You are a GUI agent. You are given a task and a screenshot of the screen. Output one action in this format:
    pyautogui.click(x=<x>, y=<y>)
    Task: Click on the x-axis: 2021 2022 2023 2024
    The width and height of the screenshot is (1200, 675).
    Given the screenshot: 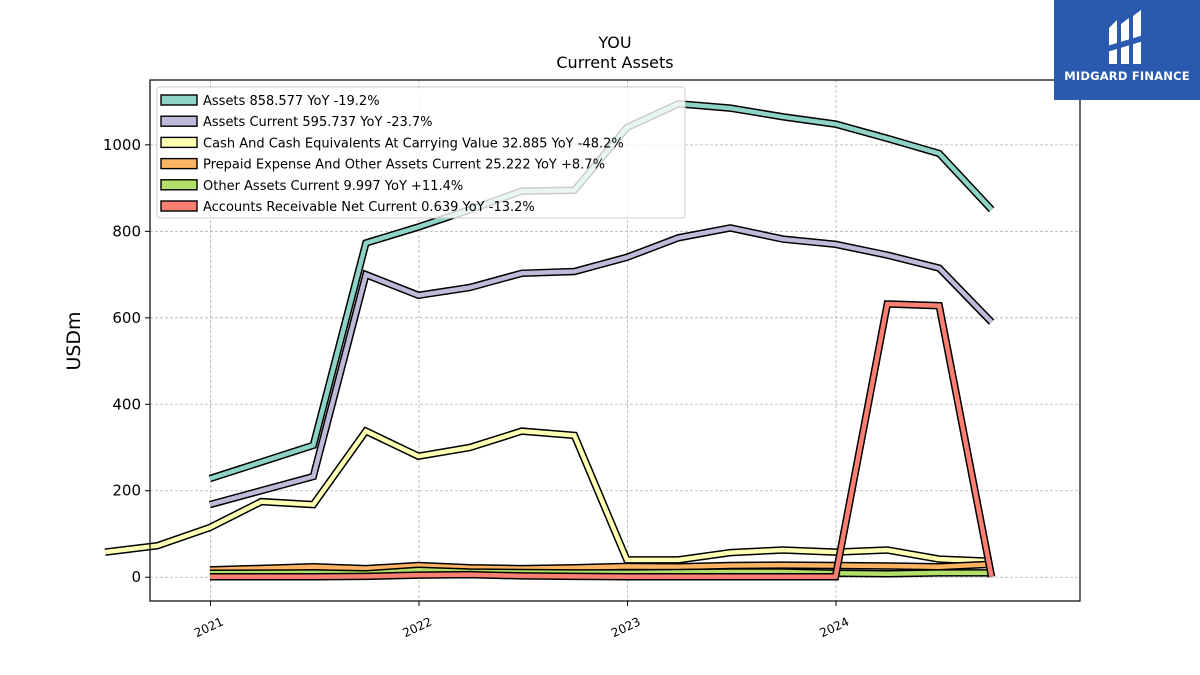 What is the action you would take?
    pyautogui.click(x=521, y=620)
    